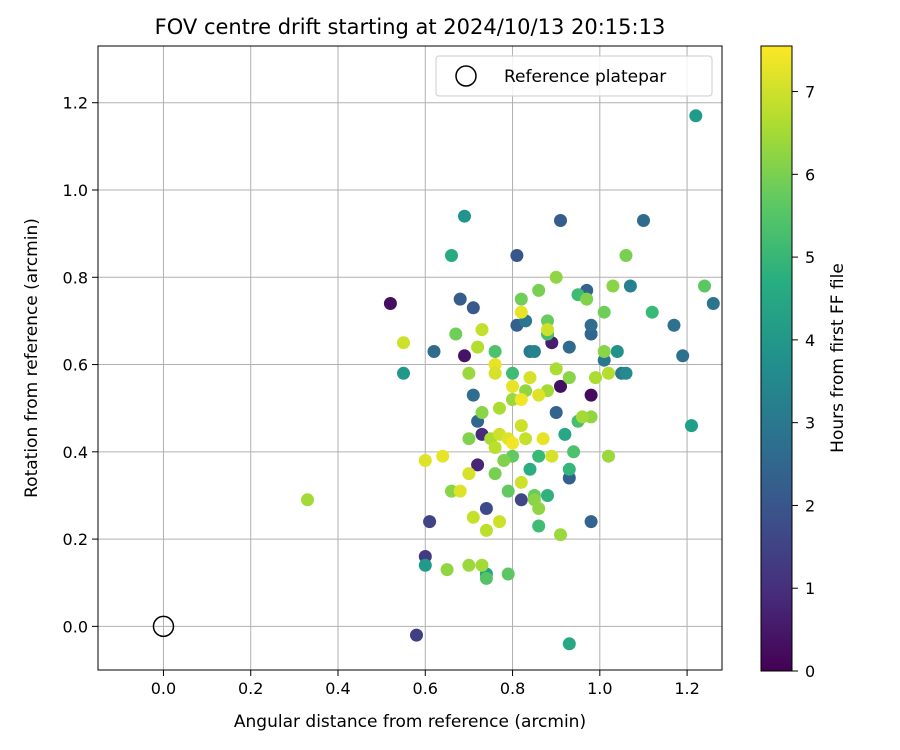 The height and width of the screenshot is (750, 900). I want to click on legend: Reference platepar, so click(574, 76).